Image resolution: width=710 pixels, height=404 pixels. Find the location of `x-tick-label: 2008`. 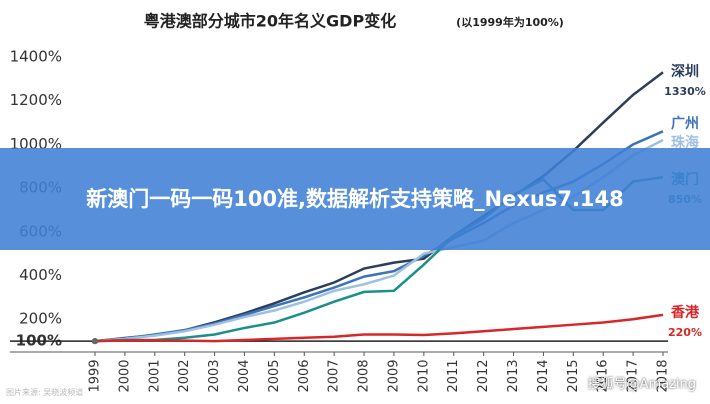

x-tick-label: 2008 is located at coordinates (364, 375).